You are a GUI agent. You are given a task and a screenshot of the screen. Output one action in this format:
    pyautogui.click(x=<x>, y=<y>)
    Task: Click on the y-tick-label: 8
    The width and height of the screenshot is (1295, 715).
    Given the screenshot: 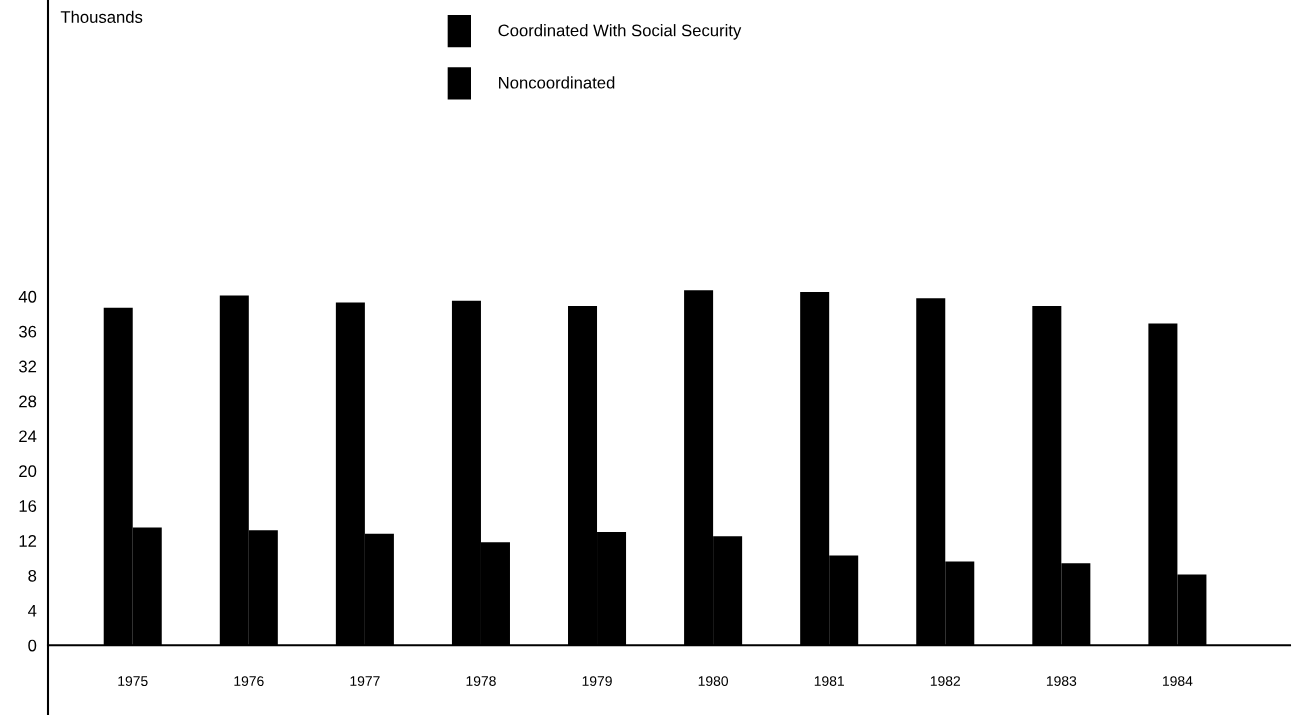 What is the action you would take?
    pyautogui.click(x=32, y=575)
    